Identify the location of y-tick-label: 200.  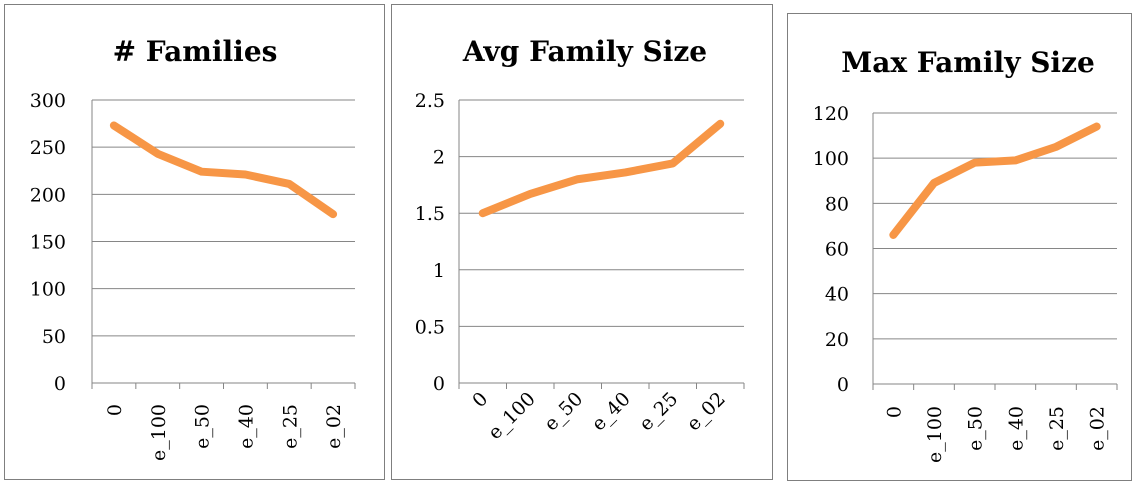
(48, 195).